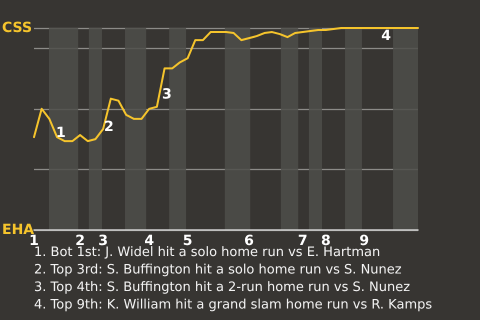 The height and width of the screenshot is (320, 480). Describe the element at coordinates (249, 241) in the screenshot. I see `x-tick-label: 6` at that location.